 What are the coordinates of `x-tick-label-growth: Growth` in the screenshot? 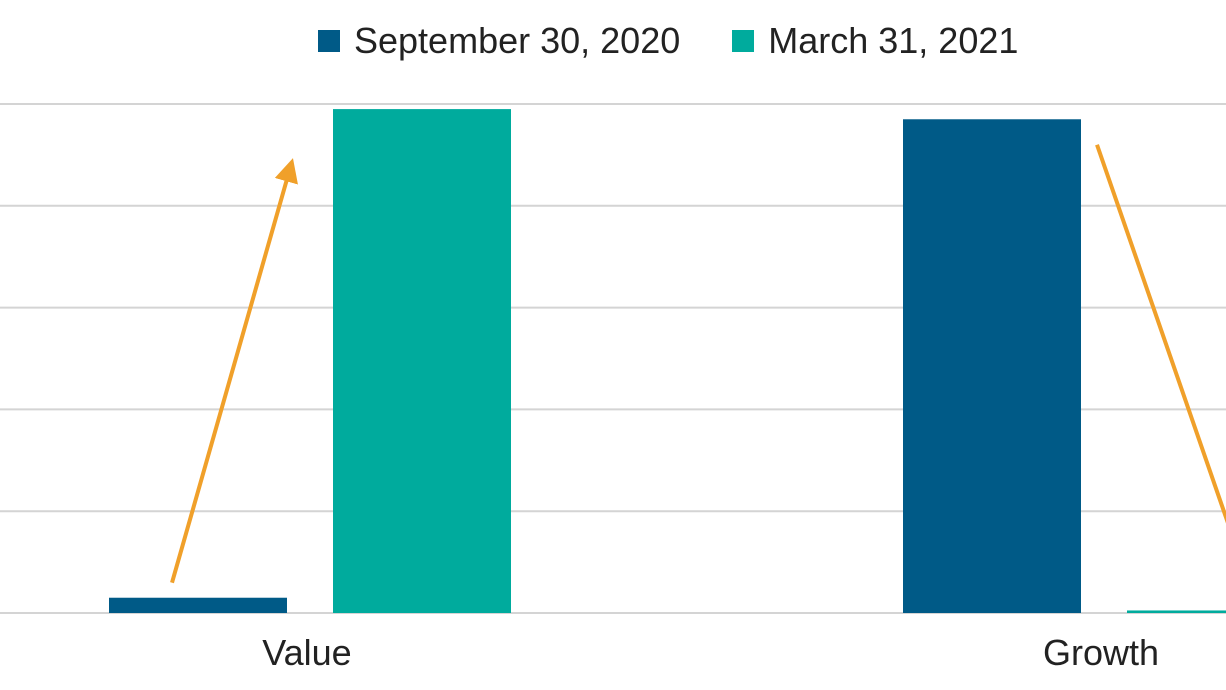 It's located at (1101, 652).